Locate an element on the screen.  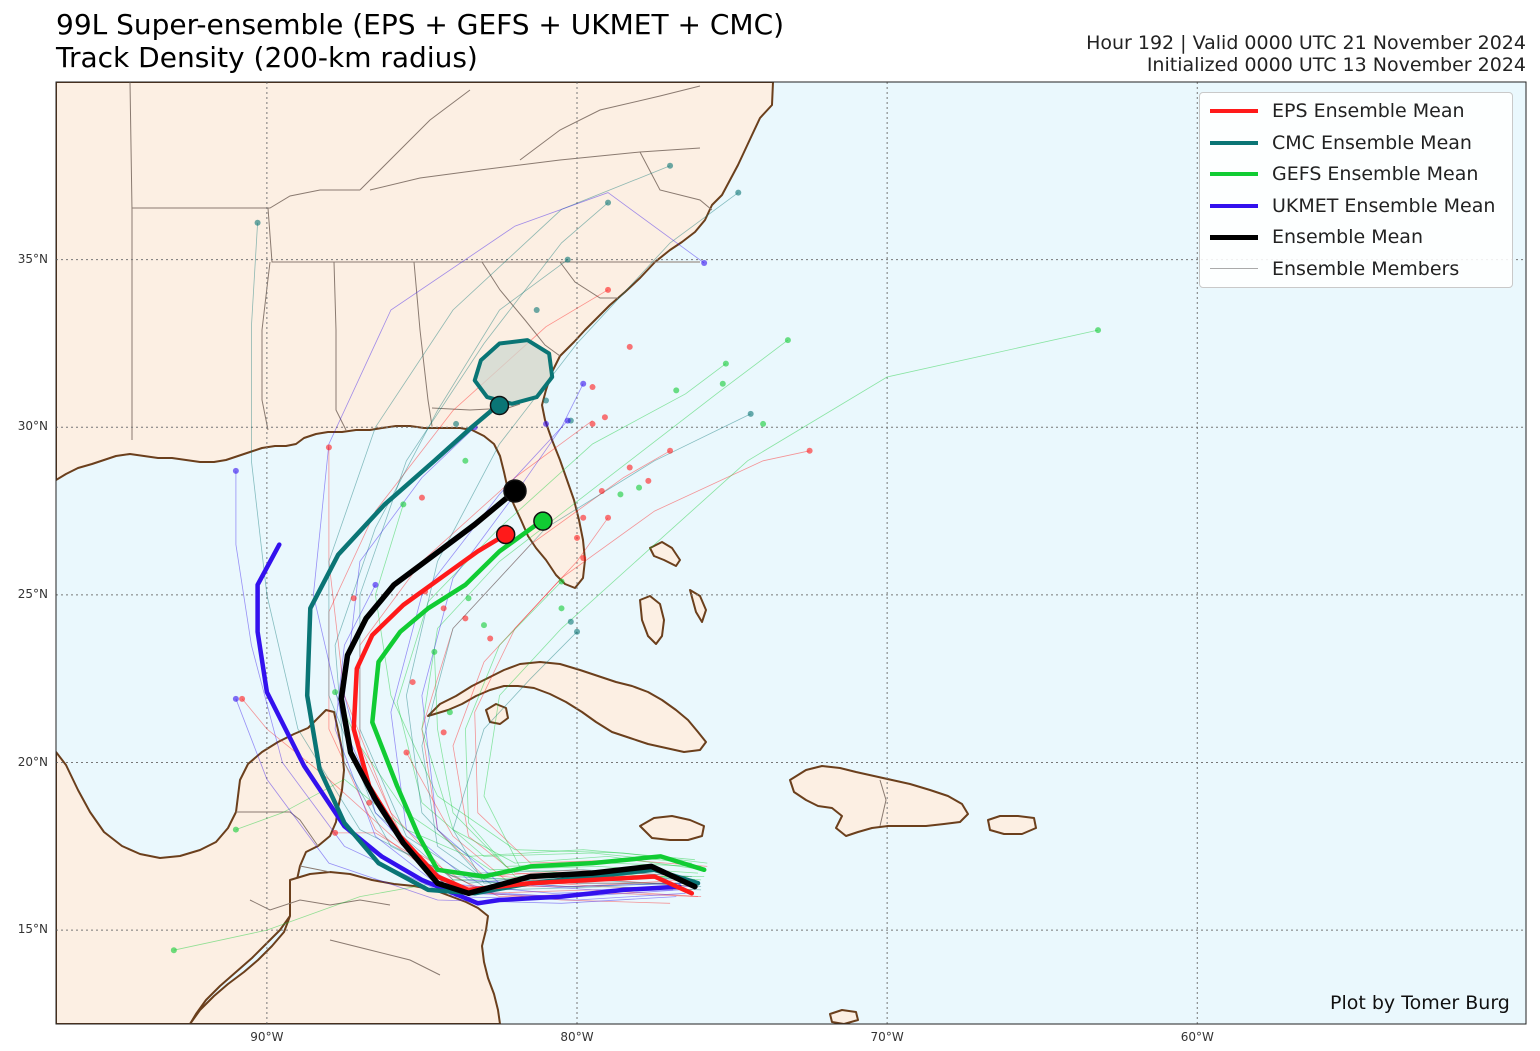
legend-label: Ensemble Members is located at coordinates (1366, 268).